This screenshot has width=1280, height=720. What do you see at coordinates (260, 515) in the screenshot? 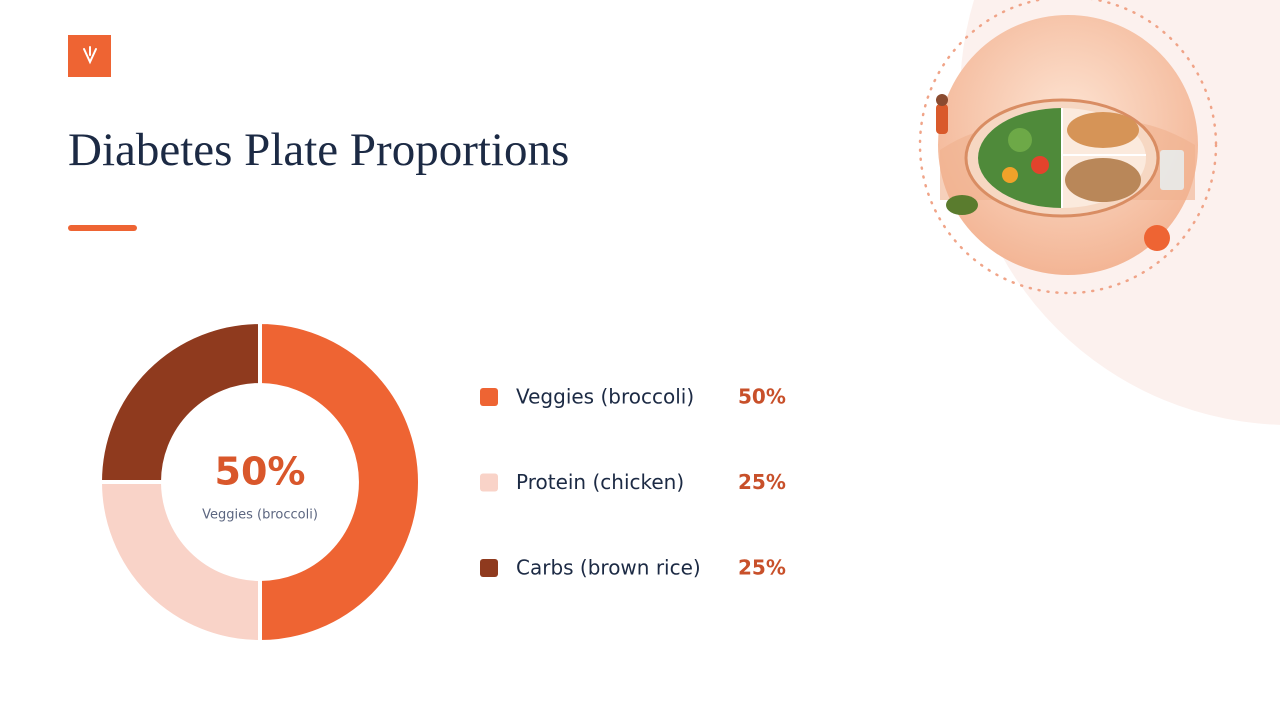
I see `center-label: Veggies (broccoli)` at bounding box center [260, 515].